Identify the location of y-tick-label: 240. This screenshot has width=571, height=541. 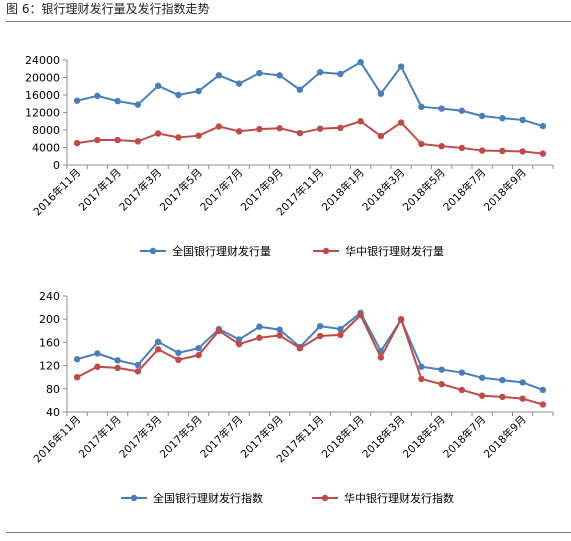
(49, 296).